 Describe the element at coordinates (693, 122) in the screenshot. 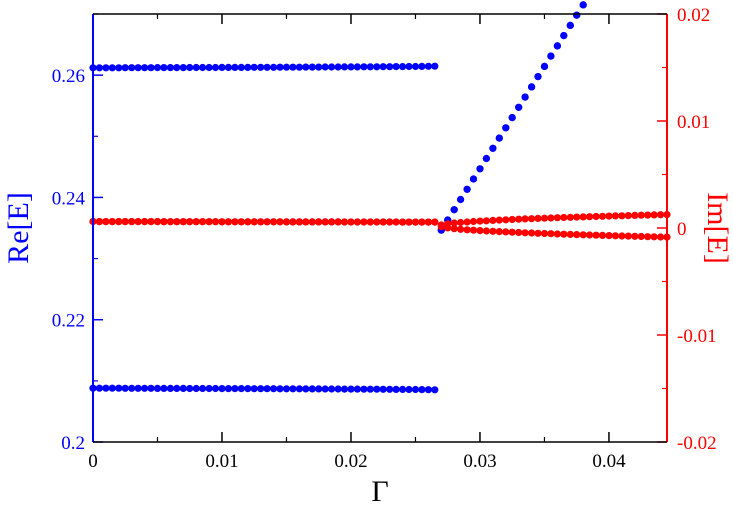

I see `right-tick-label: 0.01` at that location.